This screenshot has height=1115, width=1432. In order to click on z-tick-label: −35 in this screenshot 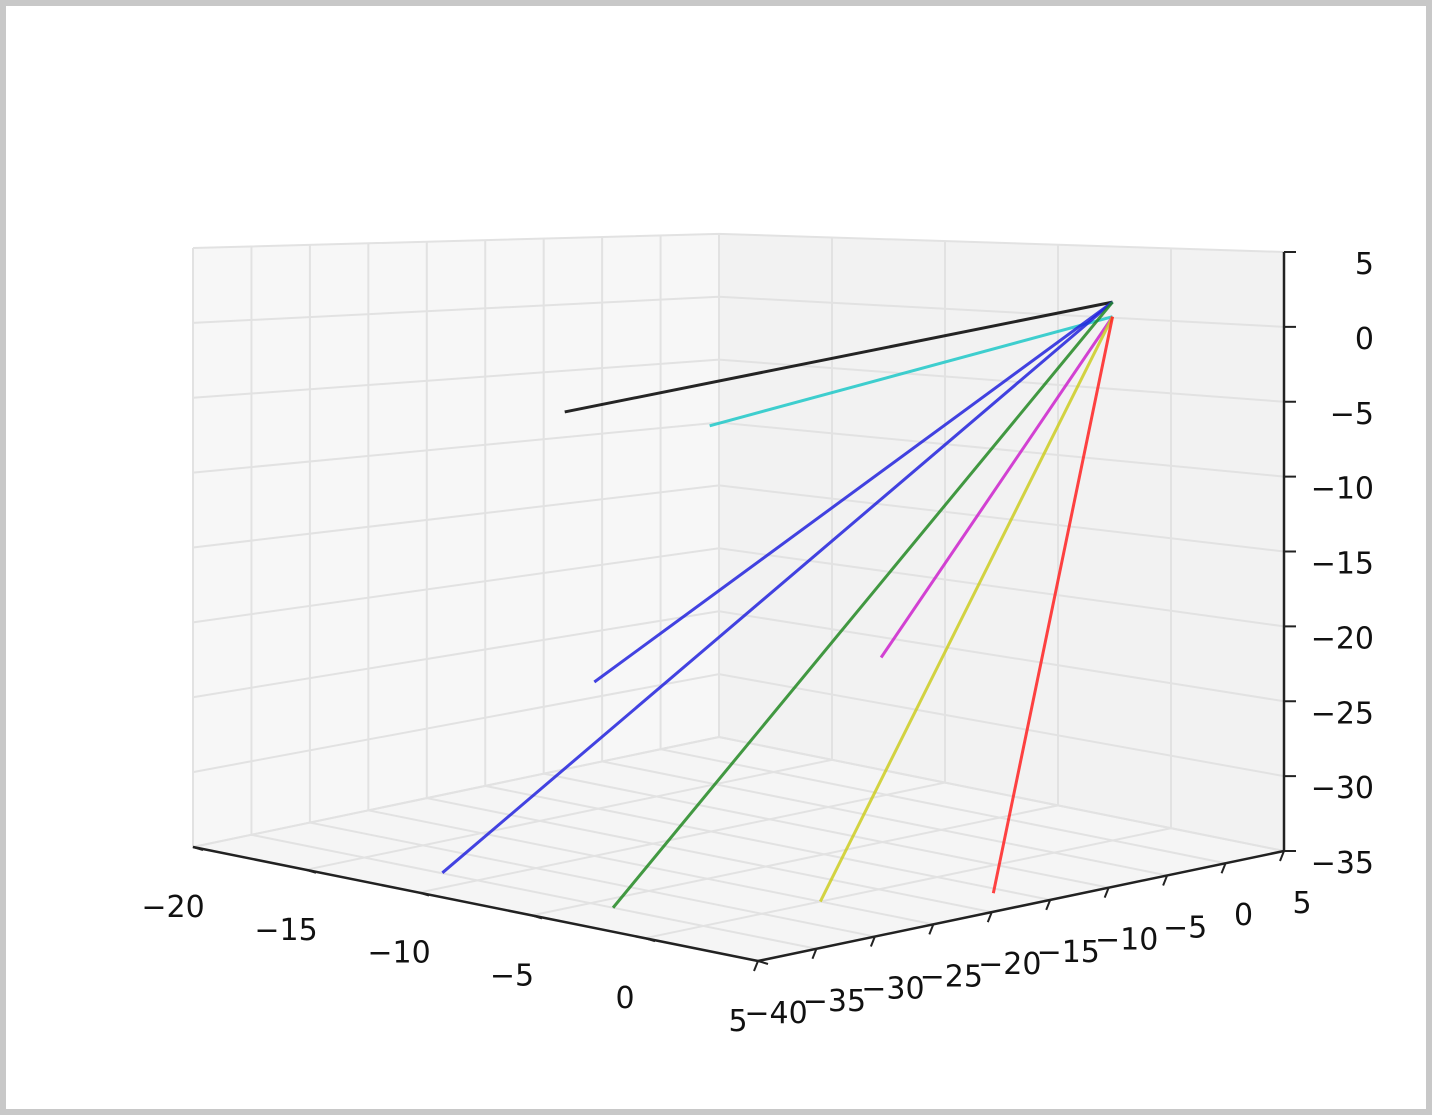, I will do `click(1342, 863)`.